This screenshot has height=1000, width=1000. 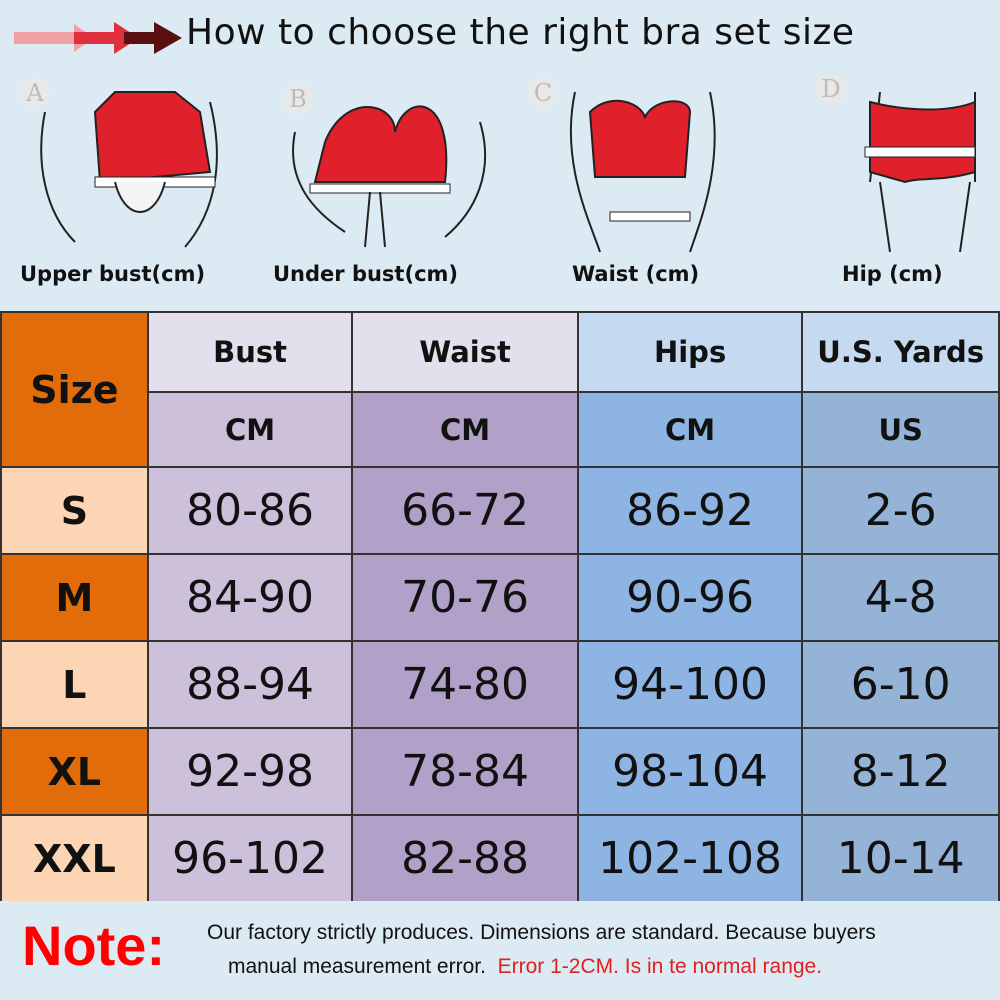 What do you see at coordinates (465, 352) in the screenshot?
I see `column-header: Waist` at bounding box center [465, 352].